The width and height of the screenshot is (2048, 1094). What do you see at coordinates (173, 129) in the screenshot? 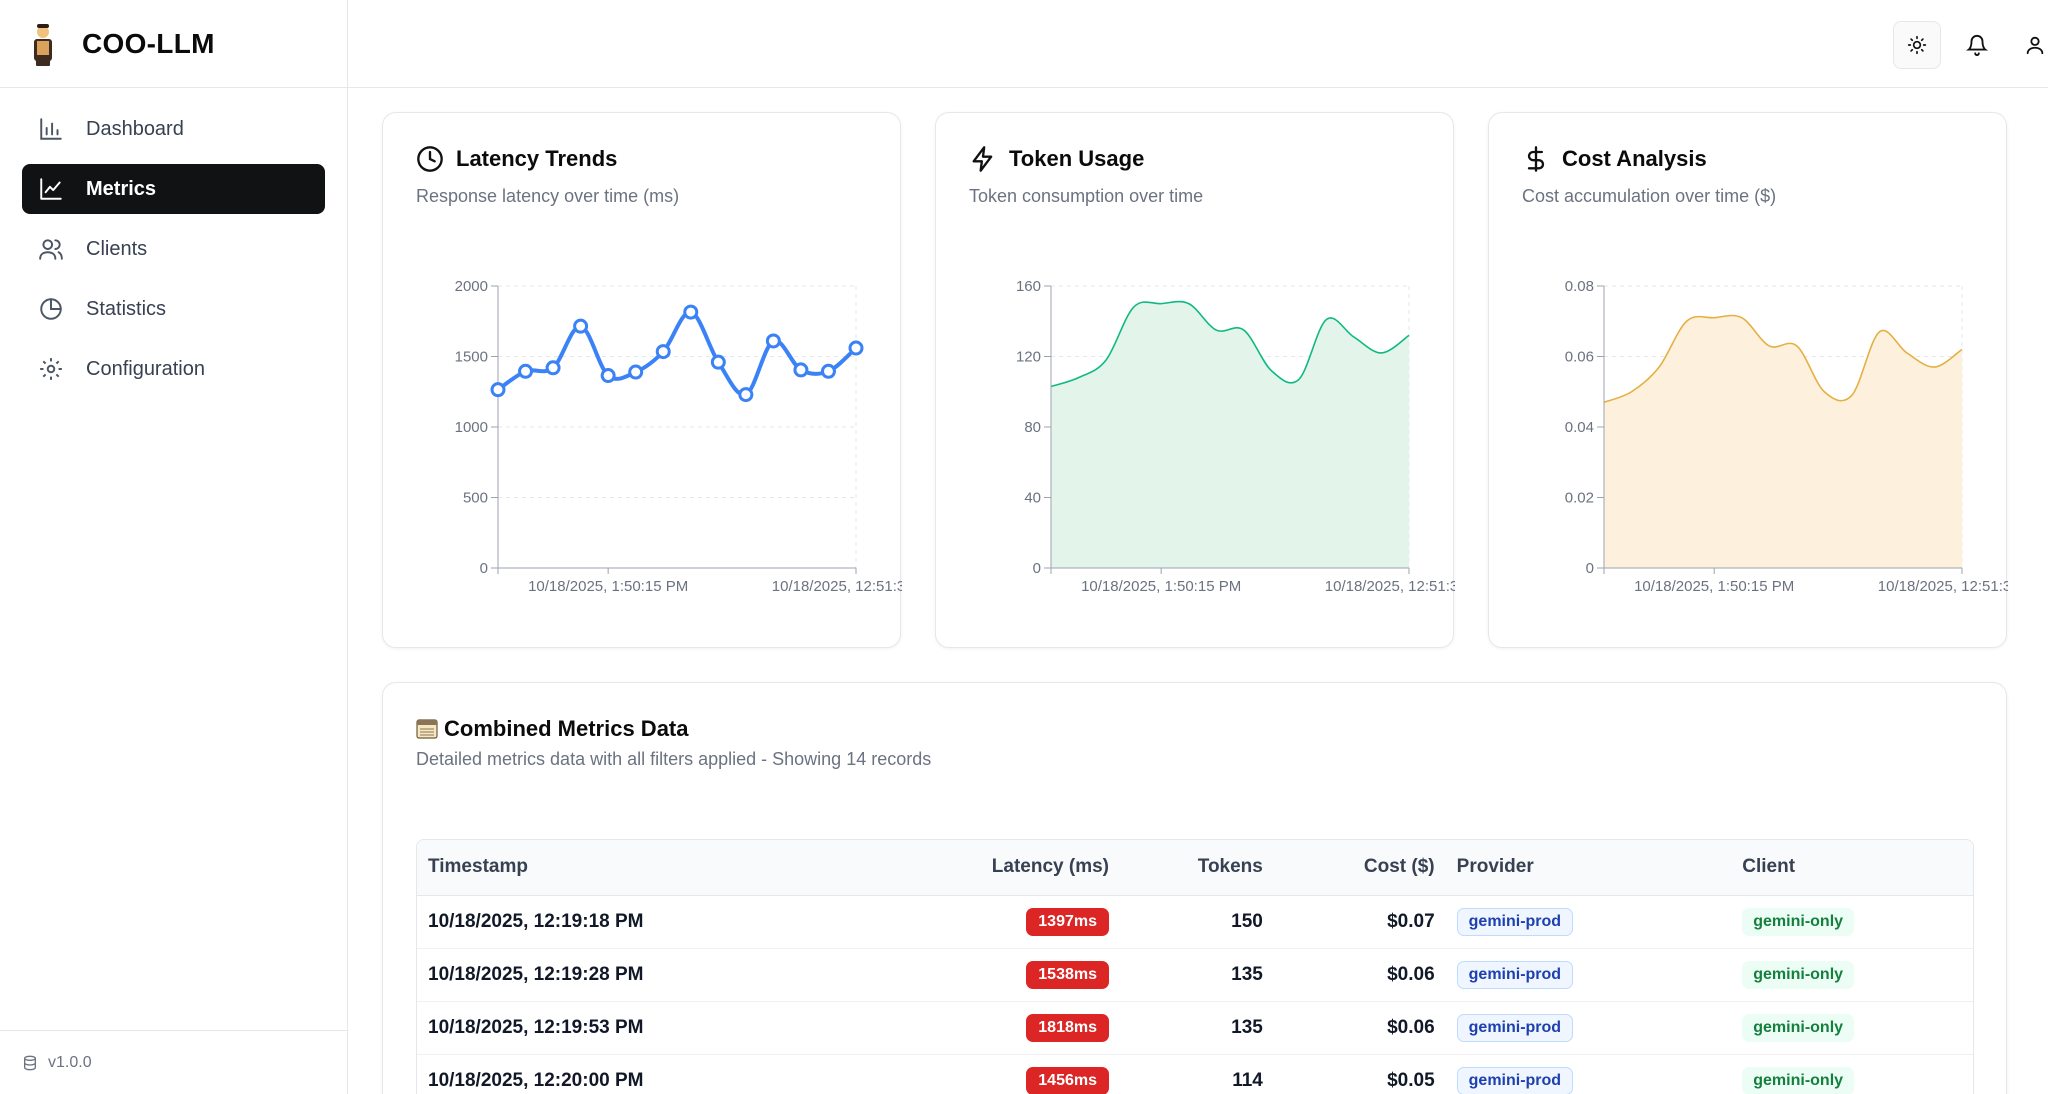
I see `sidebar-item-dashboard: Dashboard` at bounding box center [173, 129].